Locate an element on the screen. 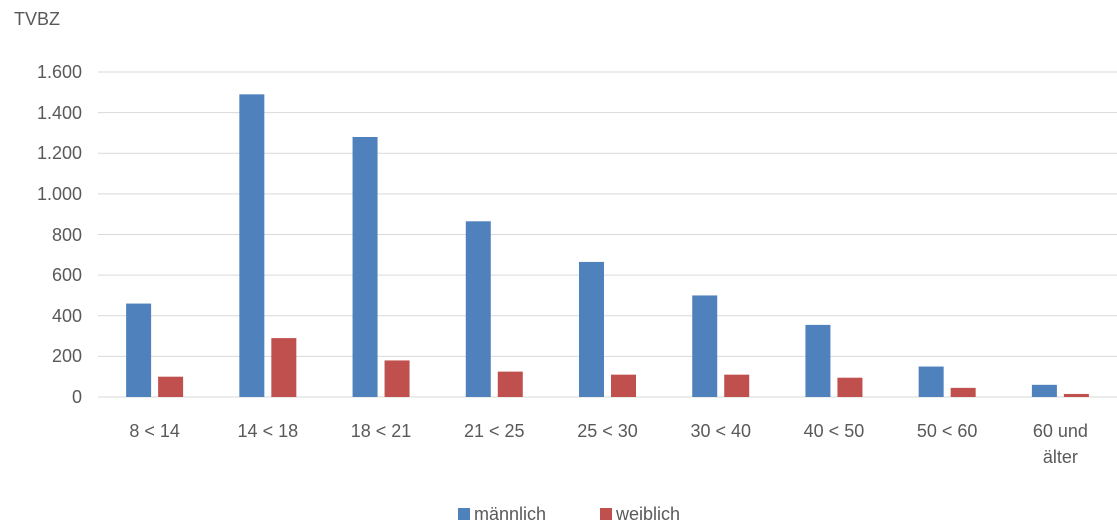 The width and height of the screenshot is (1117, 525). legend-label: weiblich is located at coordinates (648, 514).